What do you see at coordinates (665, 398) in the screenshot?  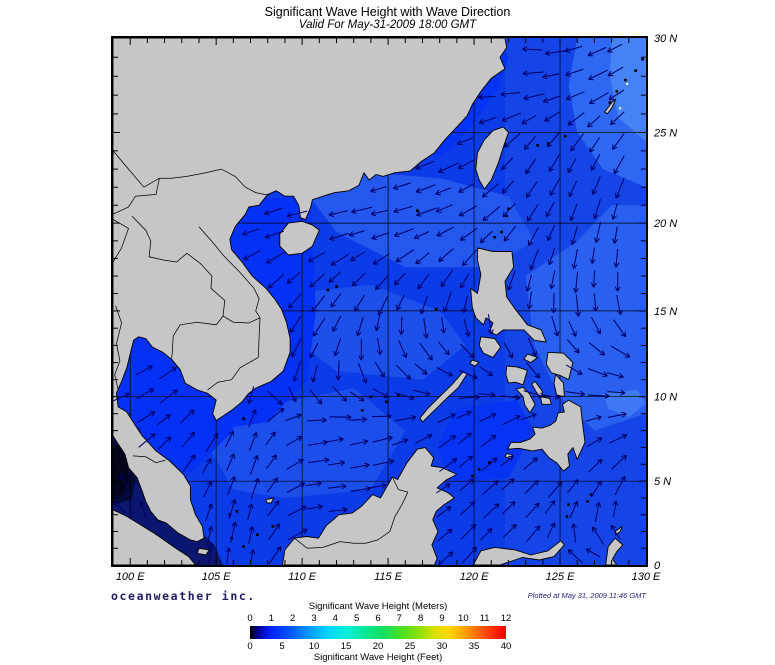 I see `lat-label: 10 N` at bounding box center [665, 398].